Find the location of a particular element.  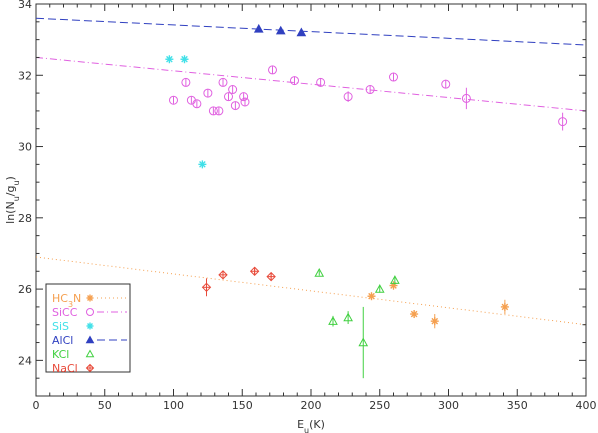

alcl-fit-line is located at coordinates (311, 31).